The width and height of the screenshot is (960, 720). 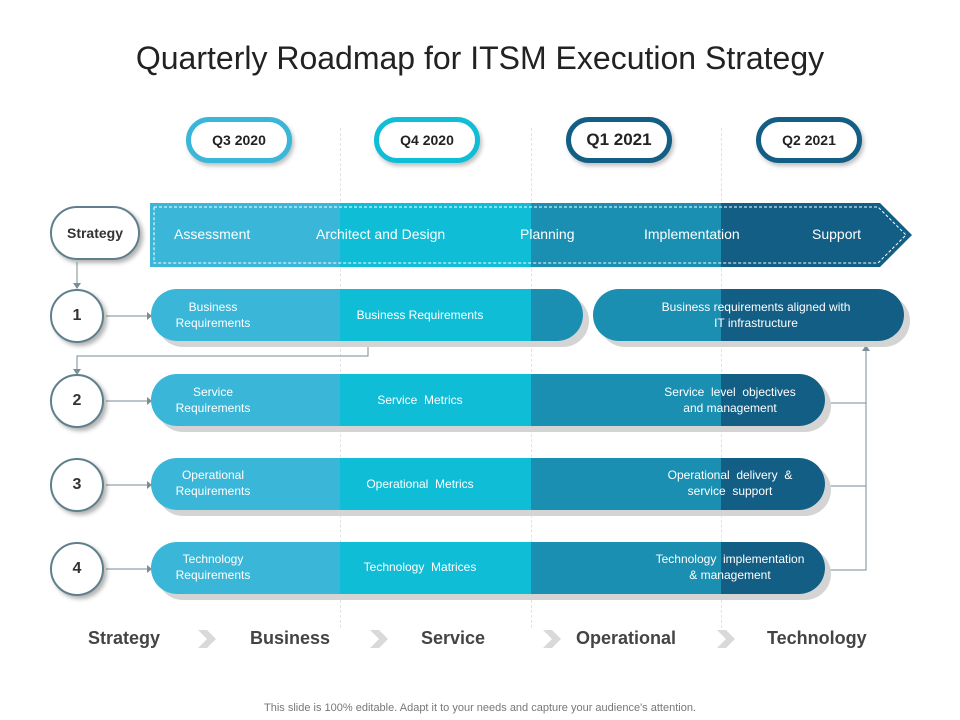 What do you see at coordinates (290, 638) in the screenshot?
I see `flow-business: Business` at bounding box center [290, 638].